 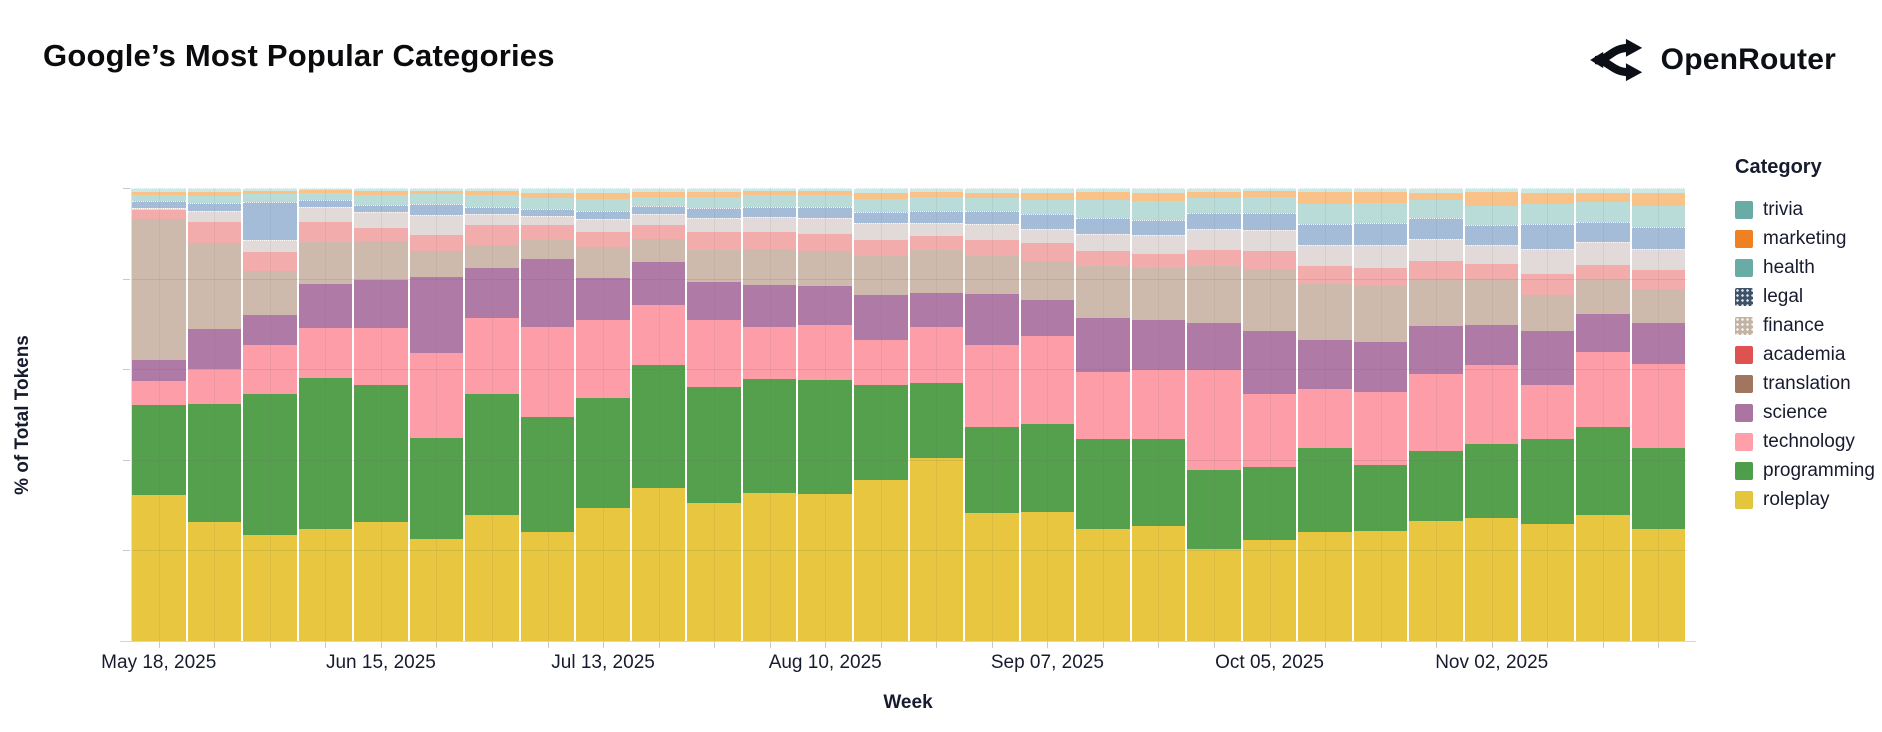 I want to click on legend-item-health: health, so click(x=1807, y=267).